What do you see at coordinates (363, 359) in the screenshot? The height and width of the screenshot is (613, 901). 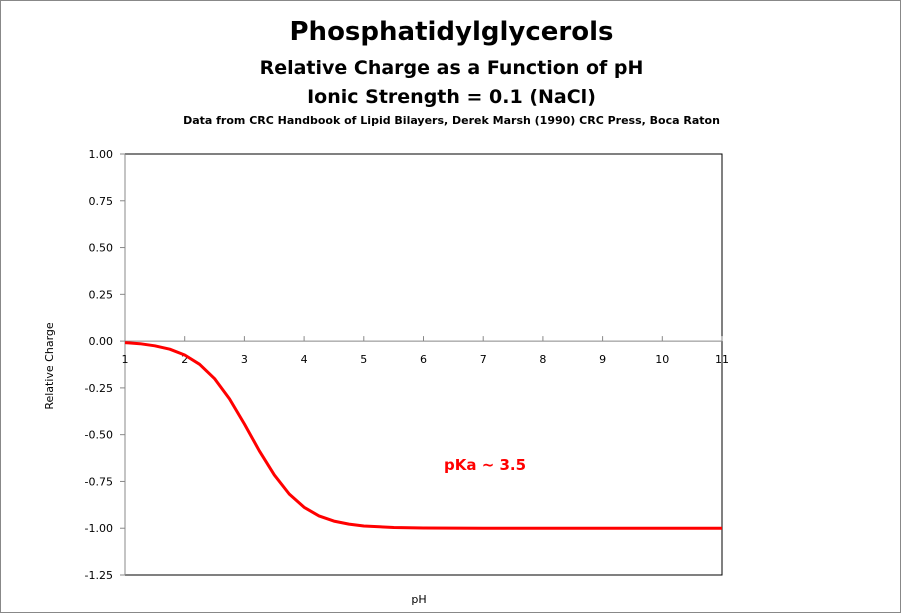 I see `x-tick-label: 5` at bounding box center [363, 359].